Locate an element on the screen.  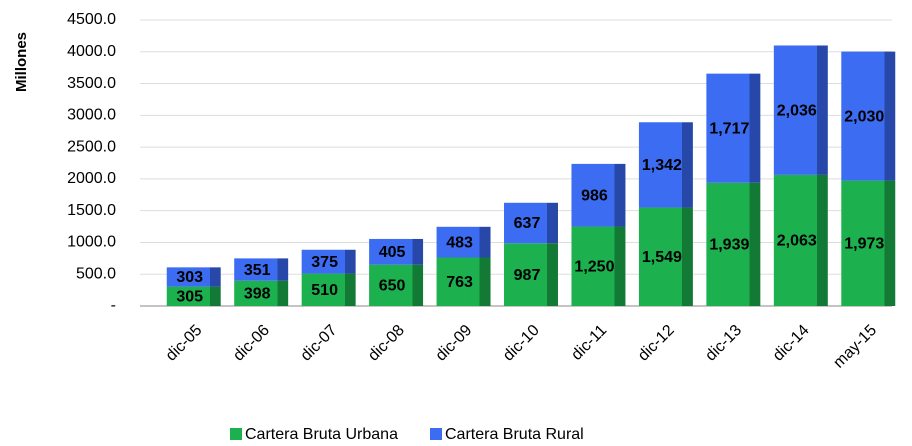
x-tick-label: dic-08 is located at coordinates (386, 343).